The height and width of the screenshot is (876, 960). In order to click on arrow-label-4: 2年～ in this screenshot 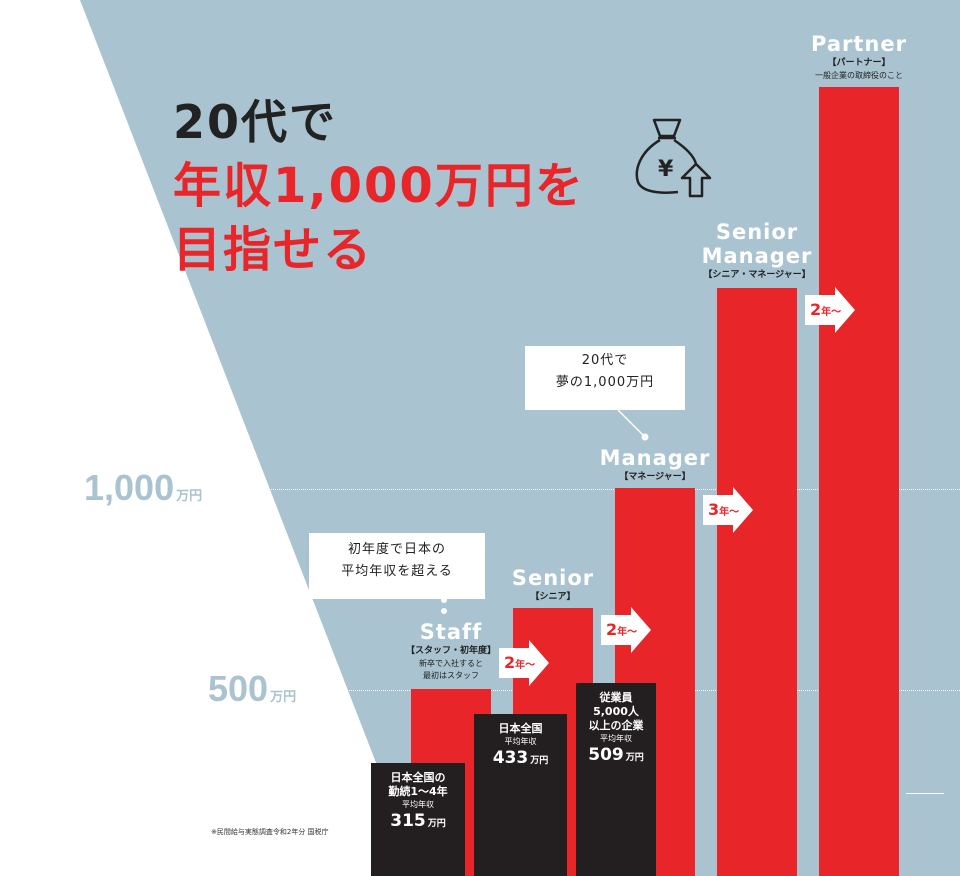, I will do `click(826, 309)`.